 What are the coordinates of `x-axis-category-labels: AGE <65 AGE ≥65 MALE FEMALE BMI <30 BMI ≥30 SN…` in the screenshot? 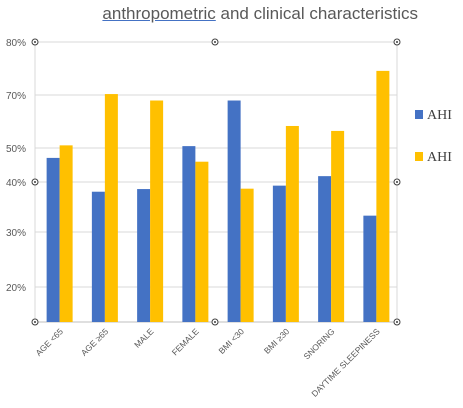 It's located at (207, 362).